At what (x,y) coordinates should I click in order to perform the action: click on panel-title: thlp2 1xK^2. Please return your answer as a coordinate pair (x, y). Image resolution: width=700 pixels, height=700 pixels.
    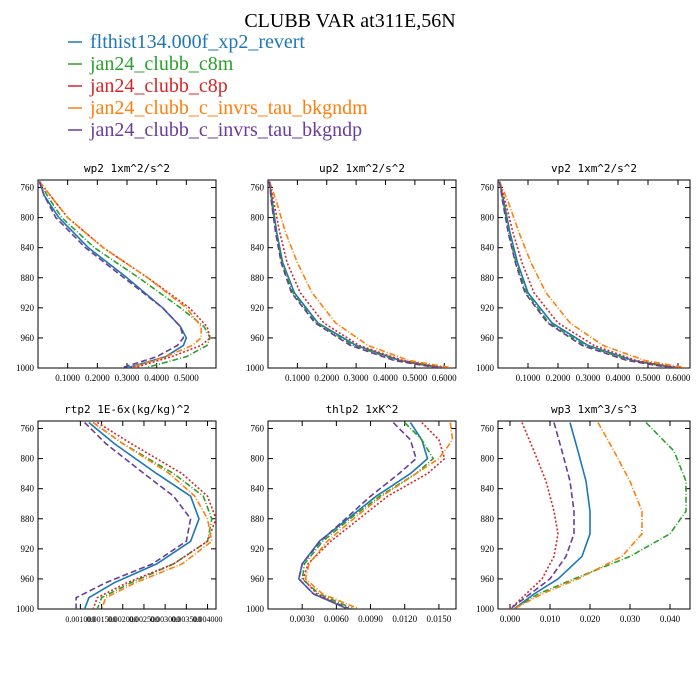
    Looking at the image, I should click on (362, 409).